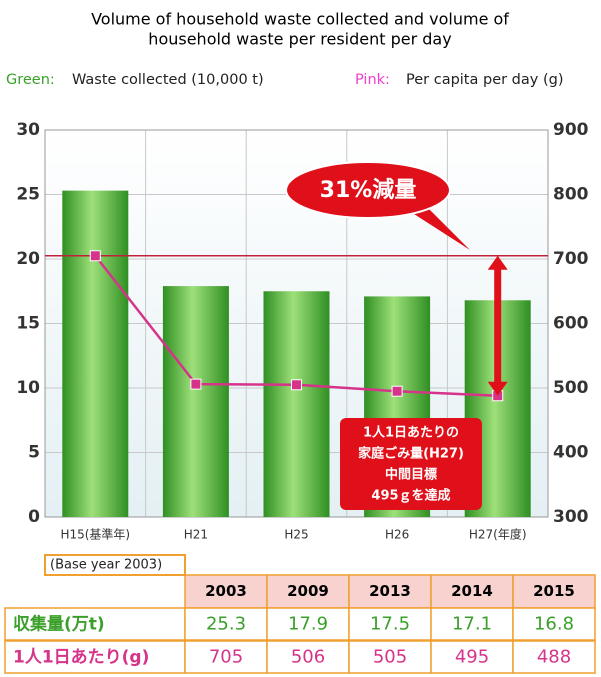 This screenshot has height=677, width=601. What do you see at coordinates (226, 591) in the screenshot?
I see `header-text: 2003` at bounding box center [226, 591].